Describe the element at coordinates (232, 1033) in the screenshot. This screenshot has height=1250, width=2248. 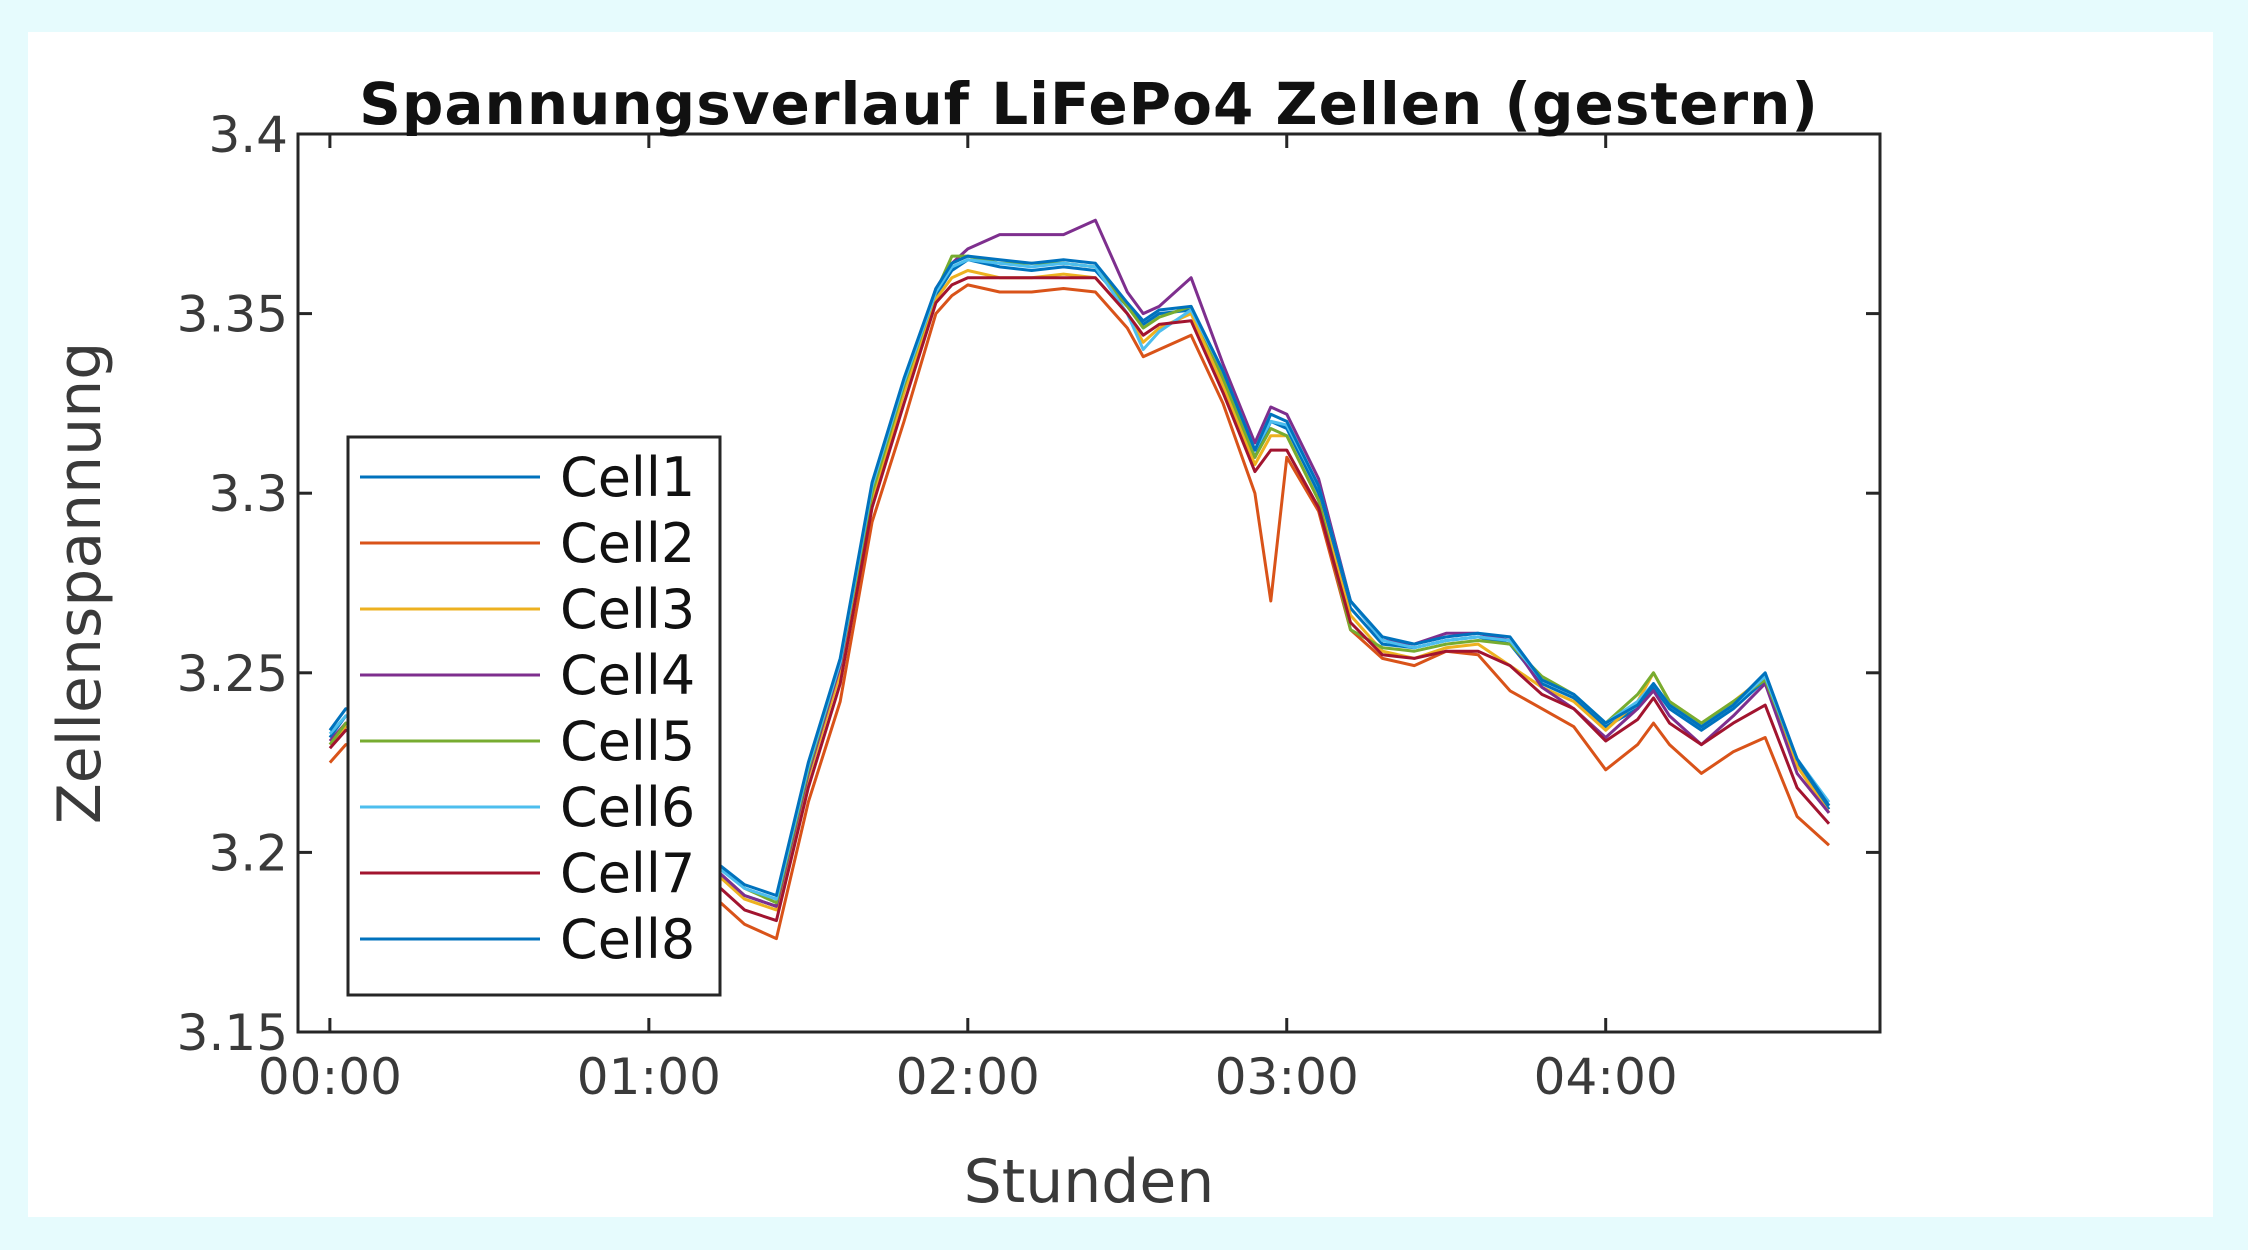
I see `y-tick-label: 3.15` at that location.